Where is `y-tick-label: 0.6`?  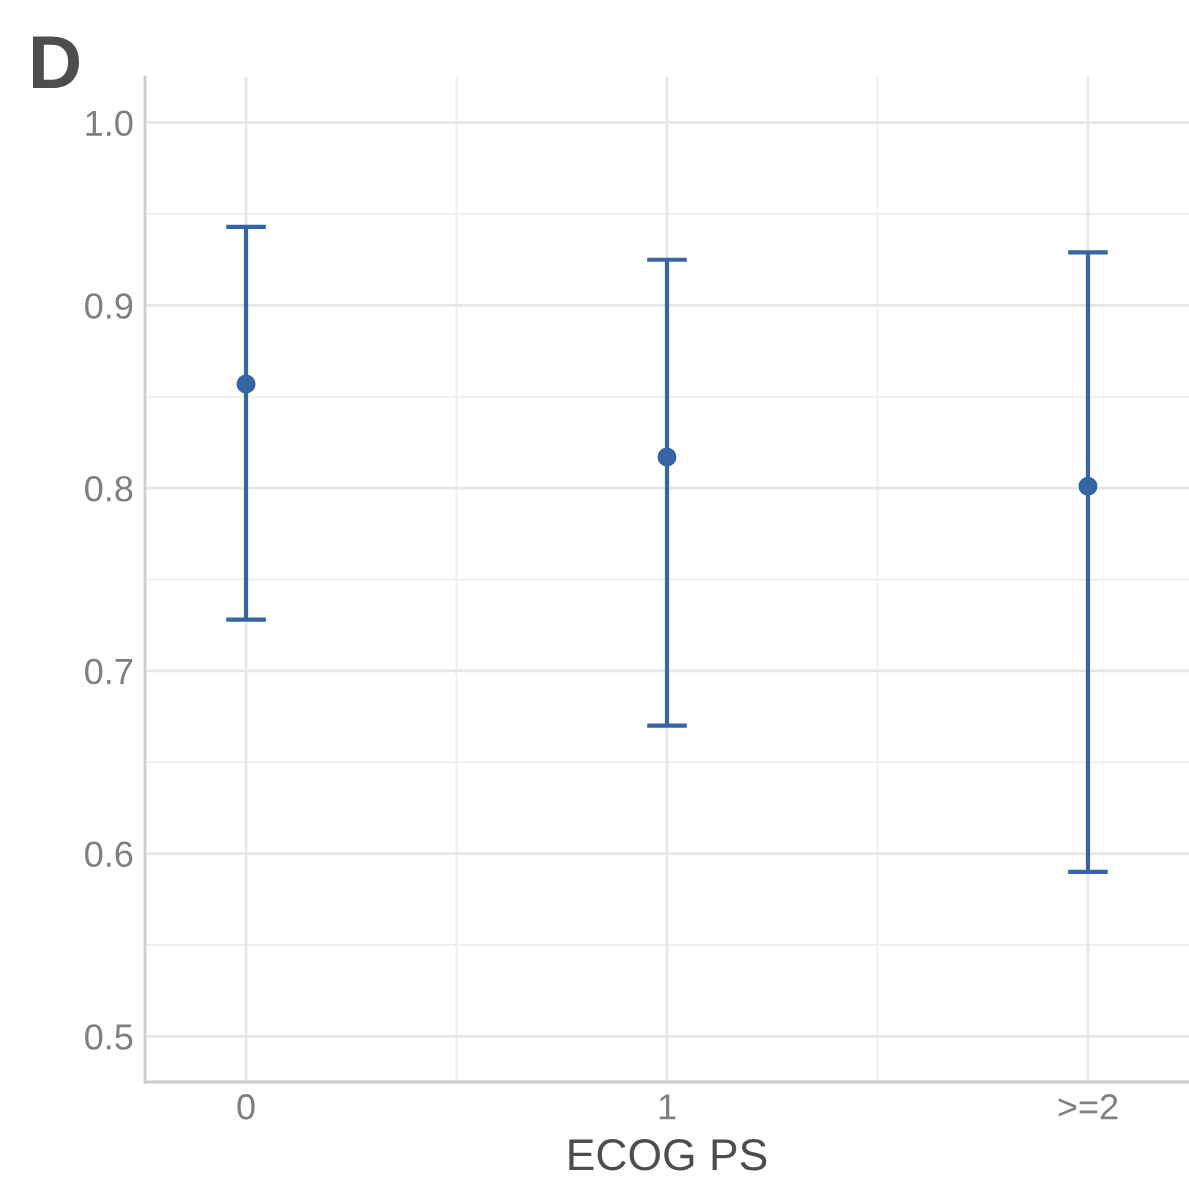 y-tick-label: 0.6 is located at coordinates (109, 854).